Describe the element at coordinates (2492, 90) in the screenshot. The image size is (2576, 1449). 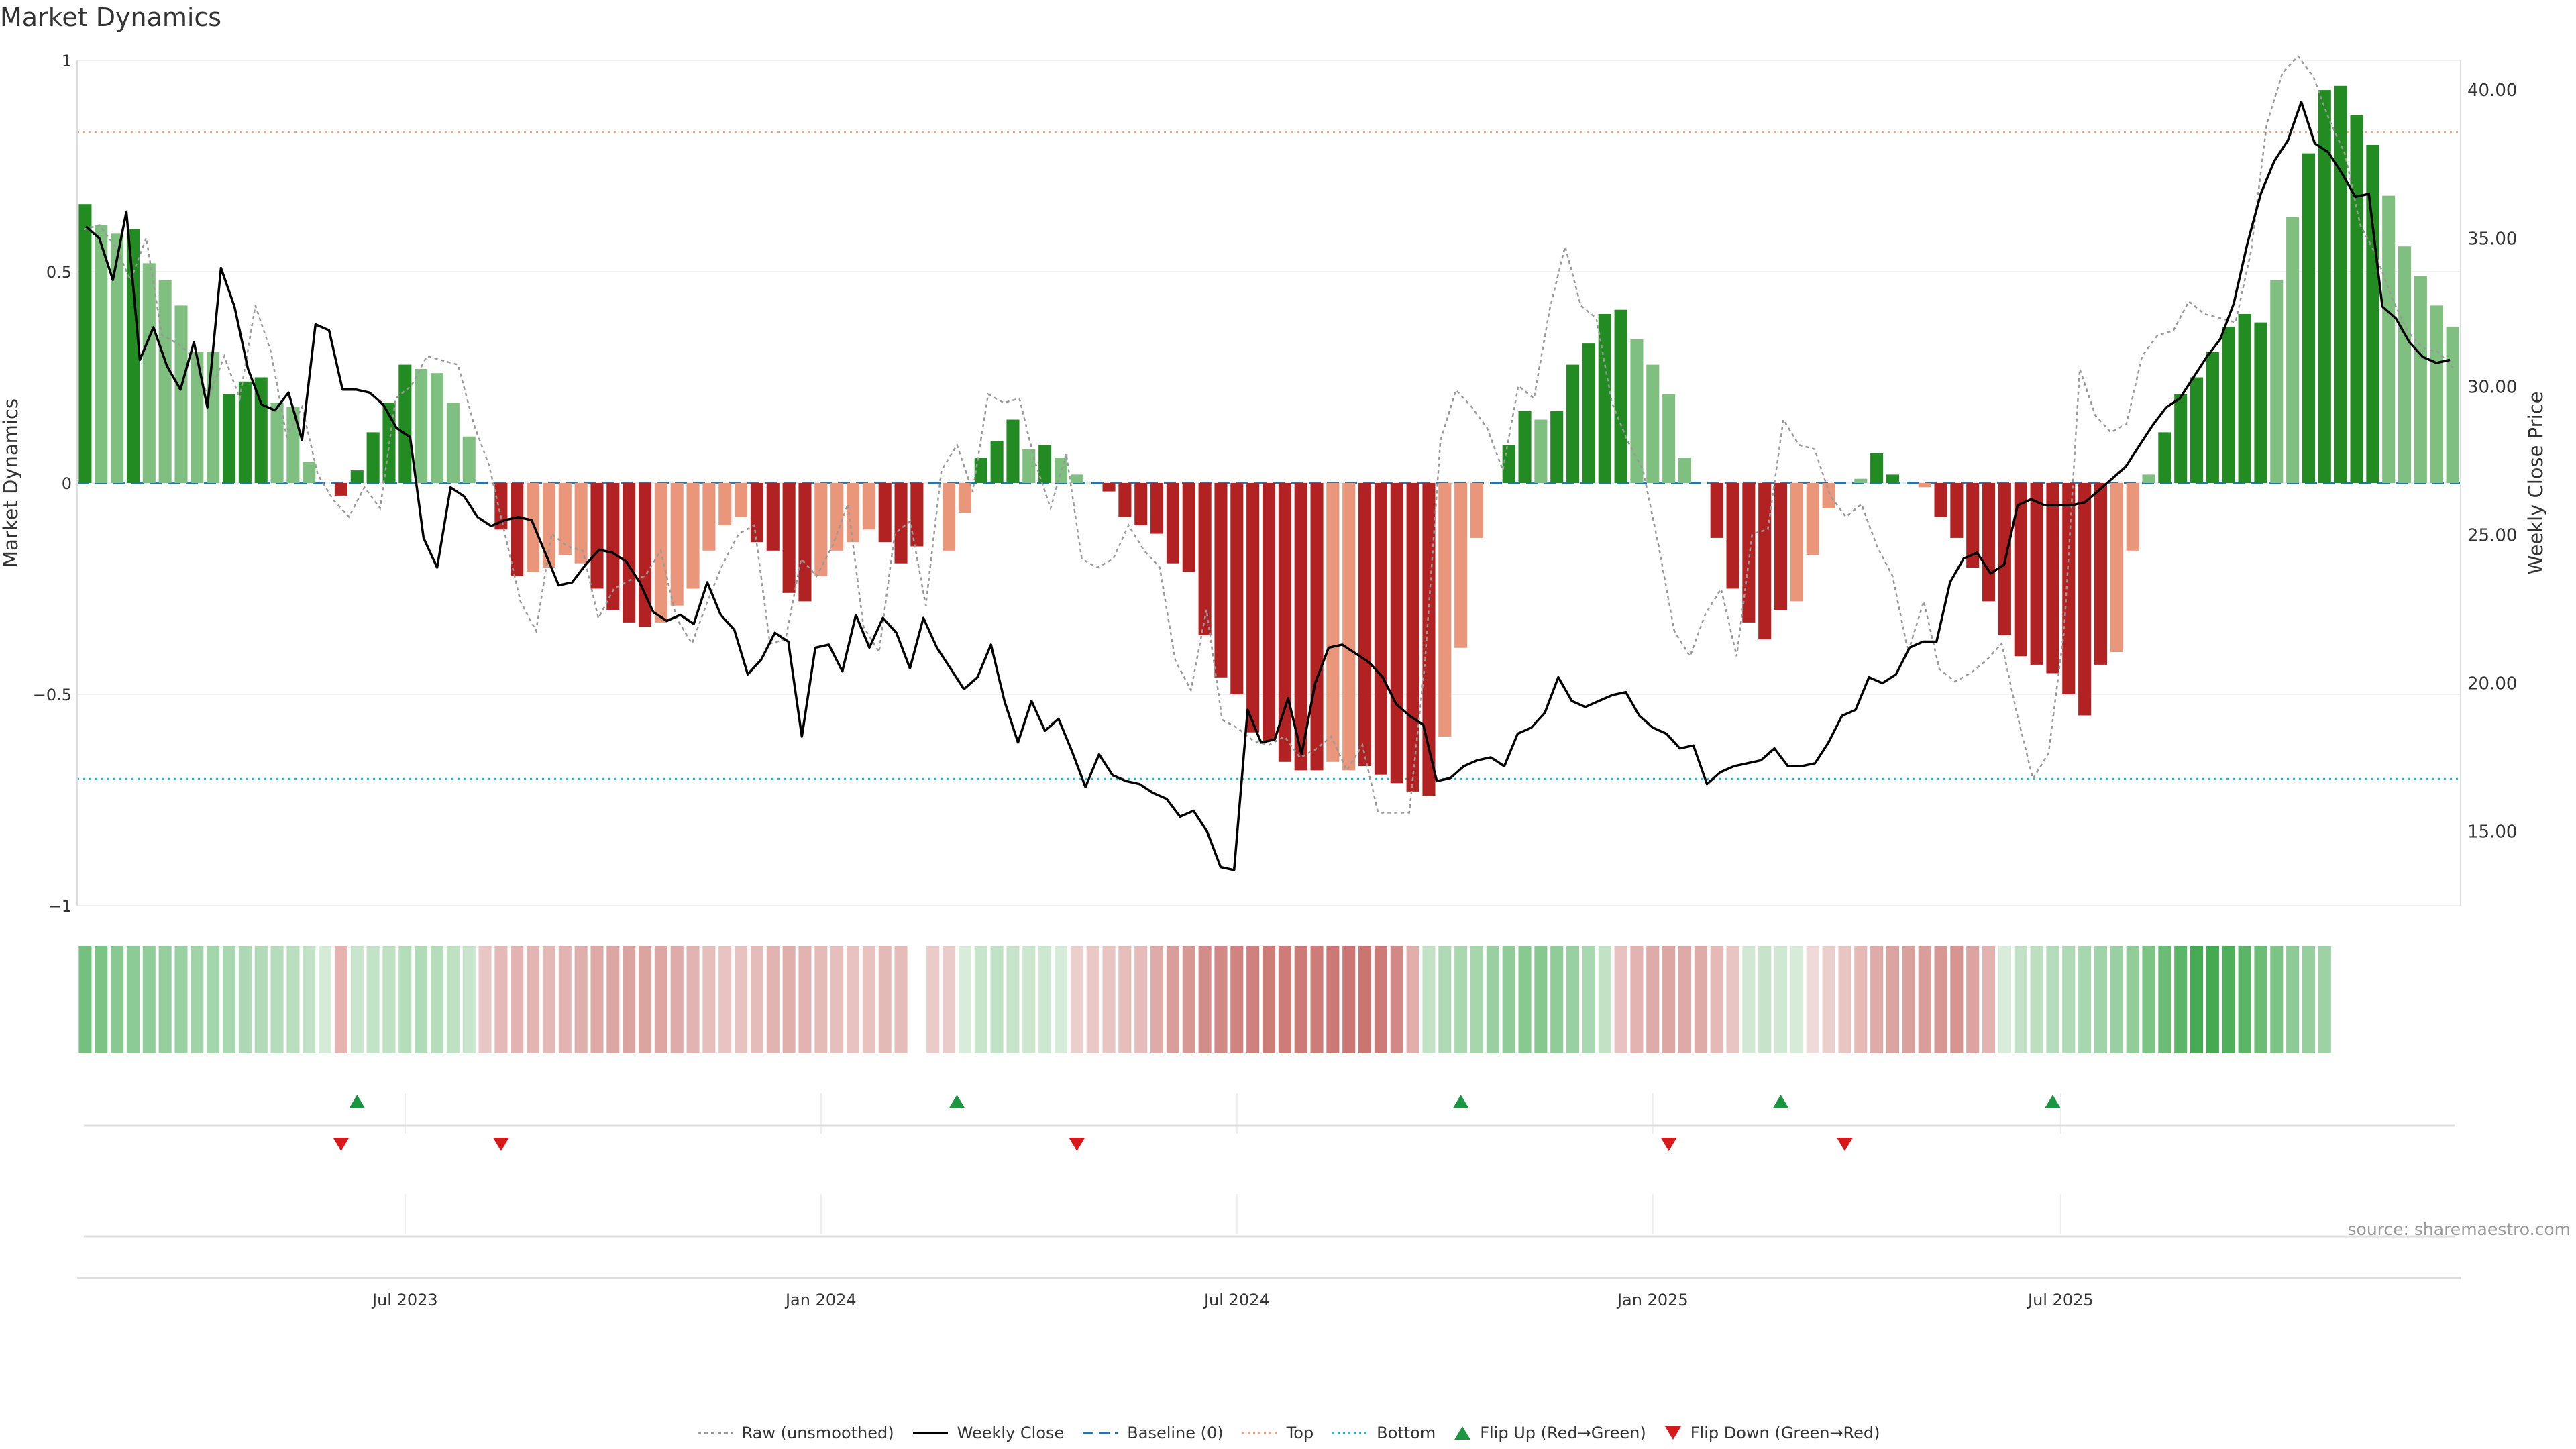
I see `y-right-tick-label: 40.00` at that location.